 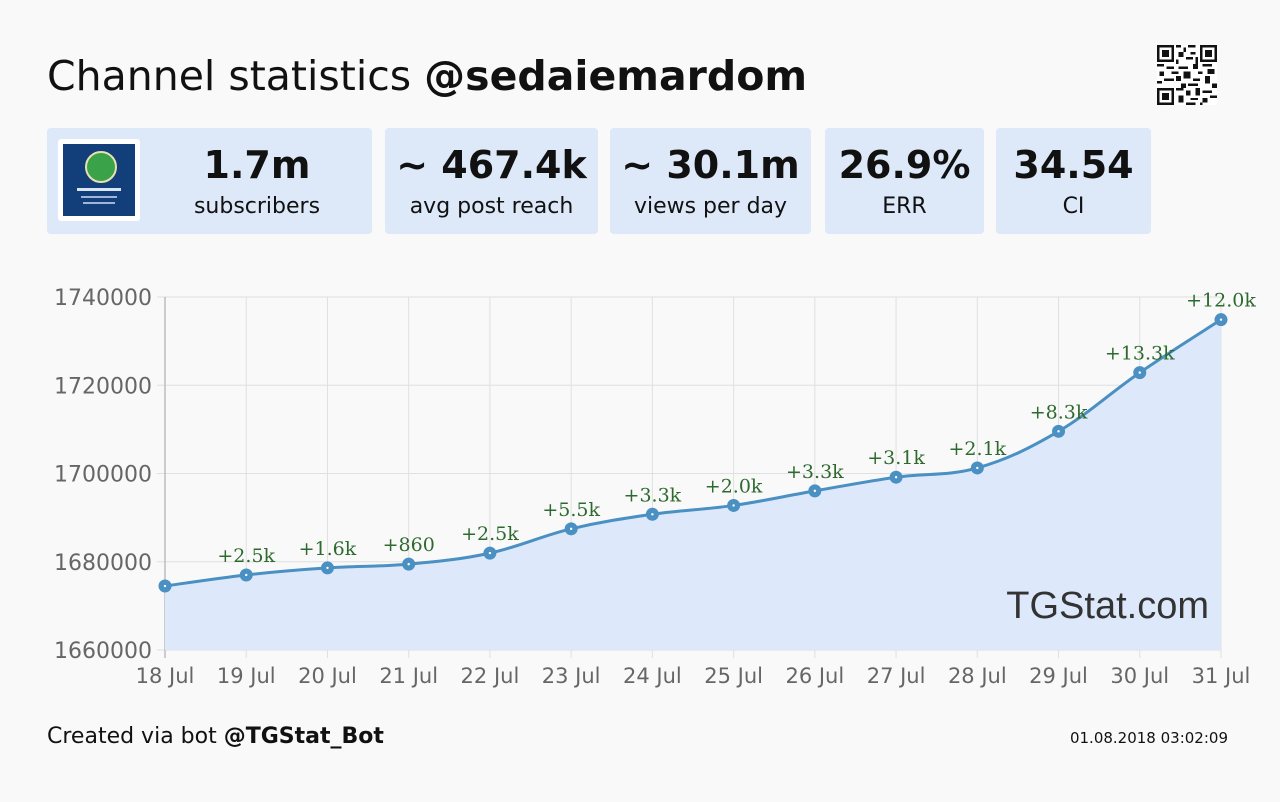 I want to click on bot-handle-link: @TGStat_Bot, so click(x=303, y=736).